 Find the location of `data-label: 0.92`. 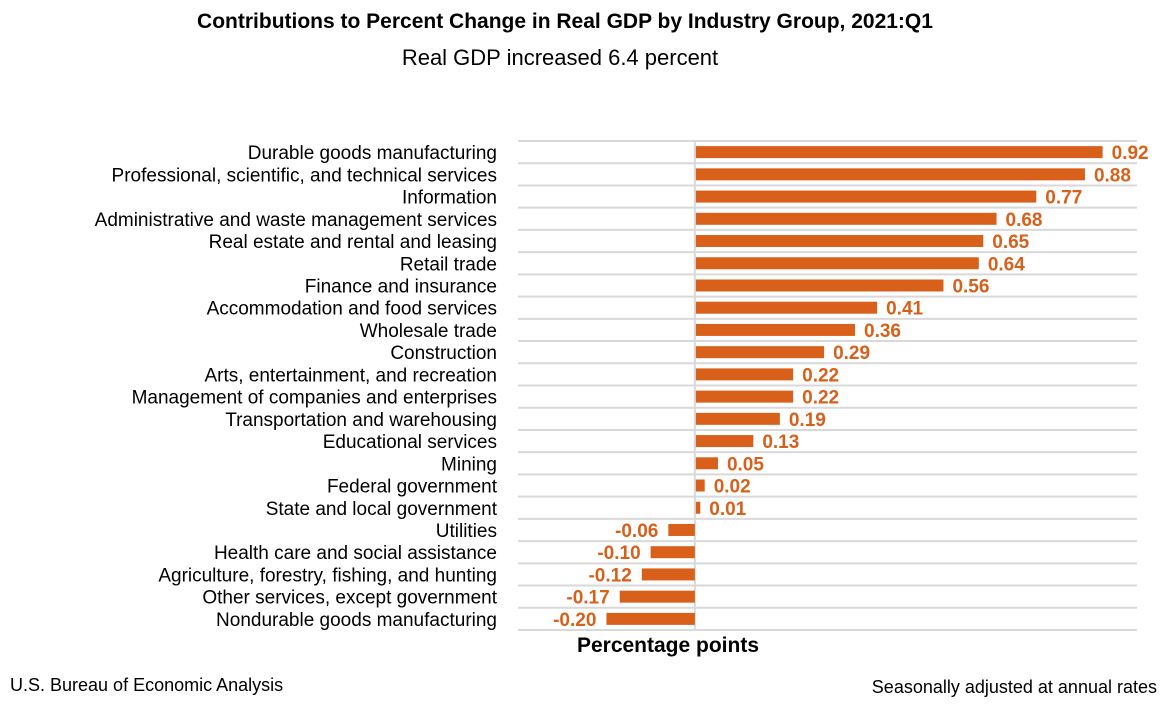

data-label: 0.92 is located at coordinates (1130, 153).